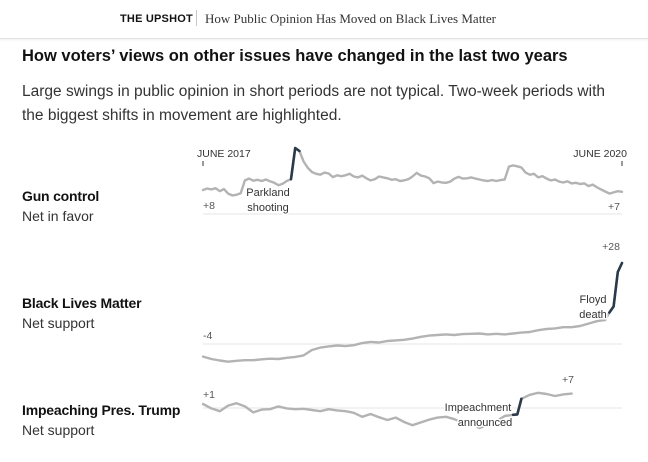 This screenshot has height=462, width=648. I want to click on x-start-label: JUNE 2017, so click(224, 154).